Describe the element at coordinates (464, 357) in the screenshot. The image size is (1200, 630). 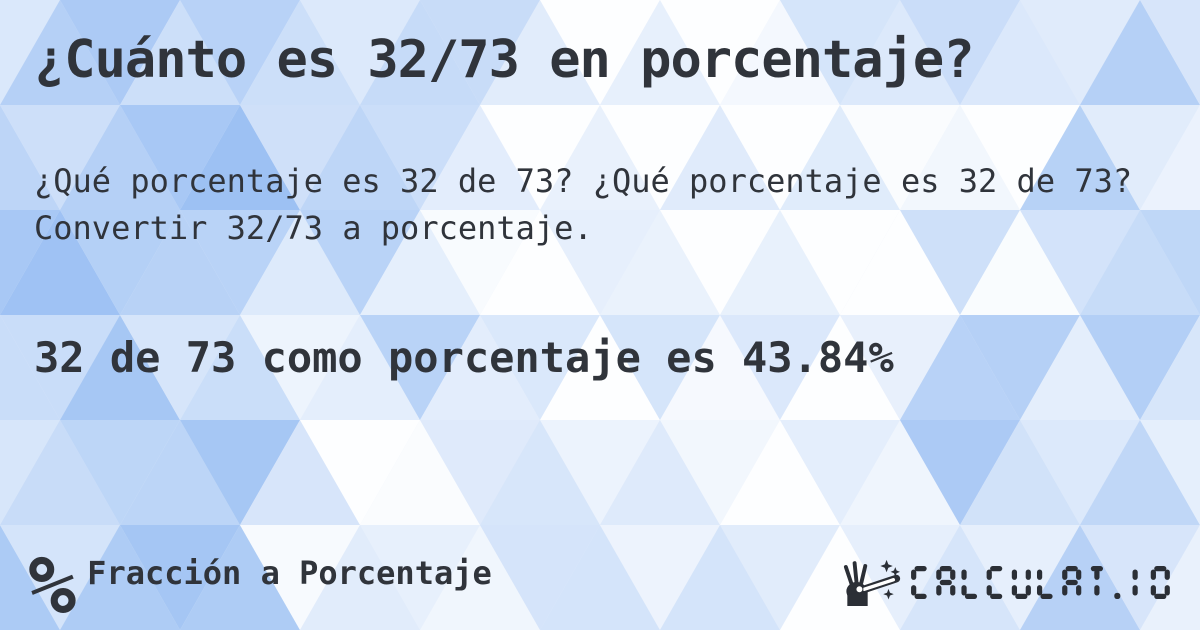
I see `answer-text: 32 de 73 como porcentaje es 43.84%` at that location.